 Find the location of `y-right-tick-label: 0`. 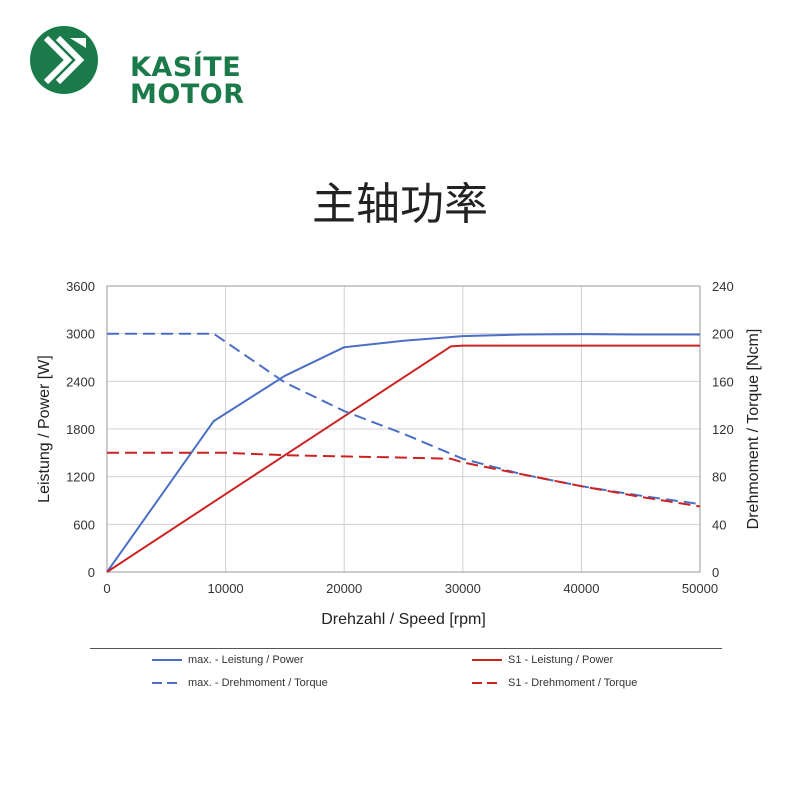

y-right-tick-label: 0 is located at coordinates (715, 572).